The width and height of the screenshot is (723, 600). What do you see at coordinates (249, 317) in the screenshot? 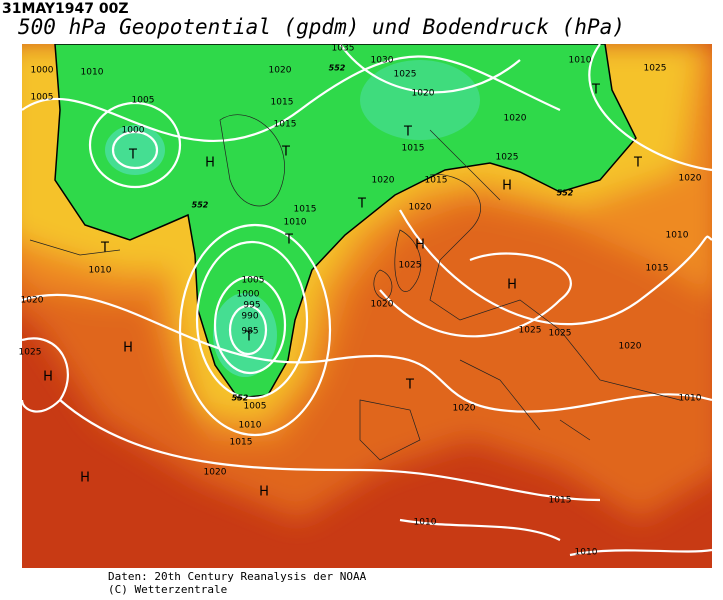
I see `isobar-label: 990` at bounding box center [249, 317].